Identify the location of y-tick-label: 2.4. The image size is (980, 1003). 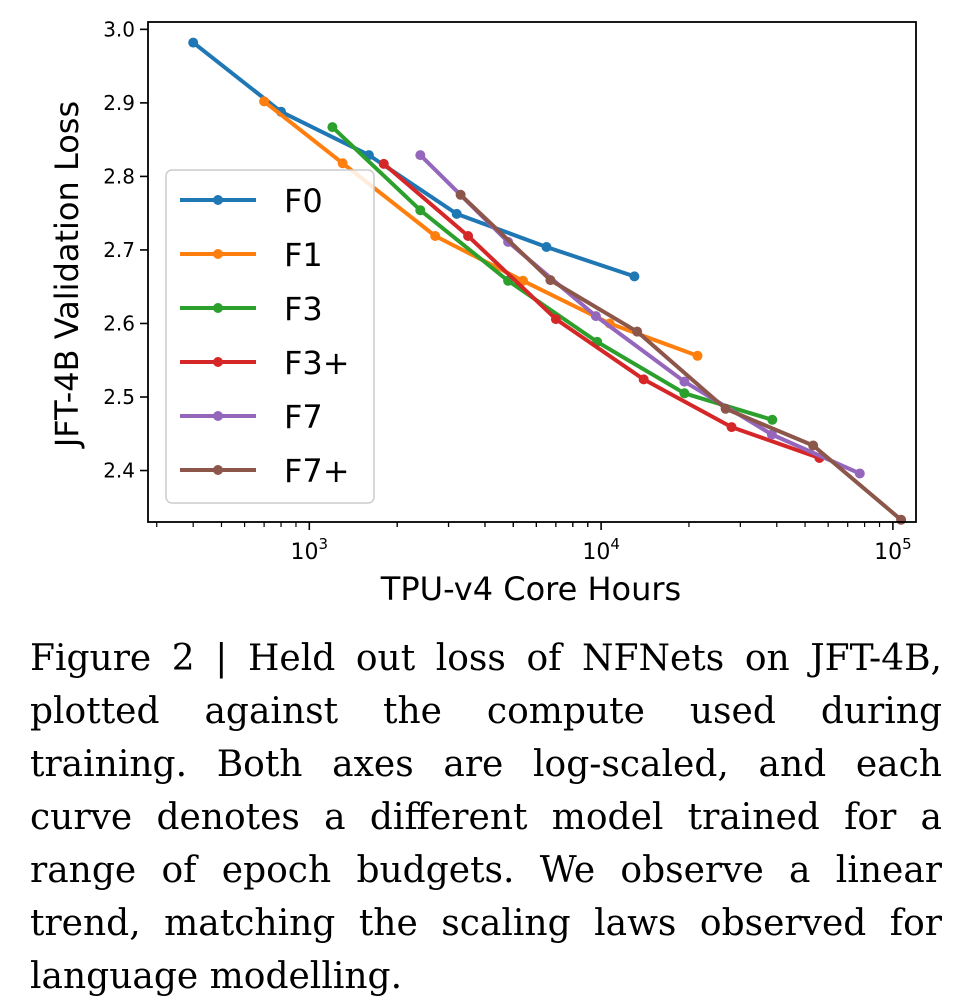
(119, 471).